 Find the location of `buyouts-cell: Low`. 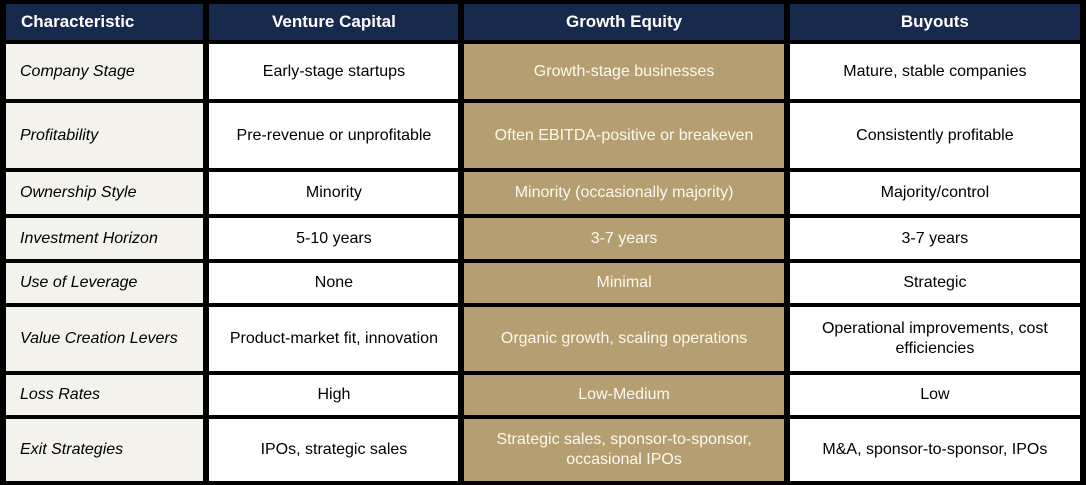

buyouts-cell: Low is located at coordinates (934, 395).